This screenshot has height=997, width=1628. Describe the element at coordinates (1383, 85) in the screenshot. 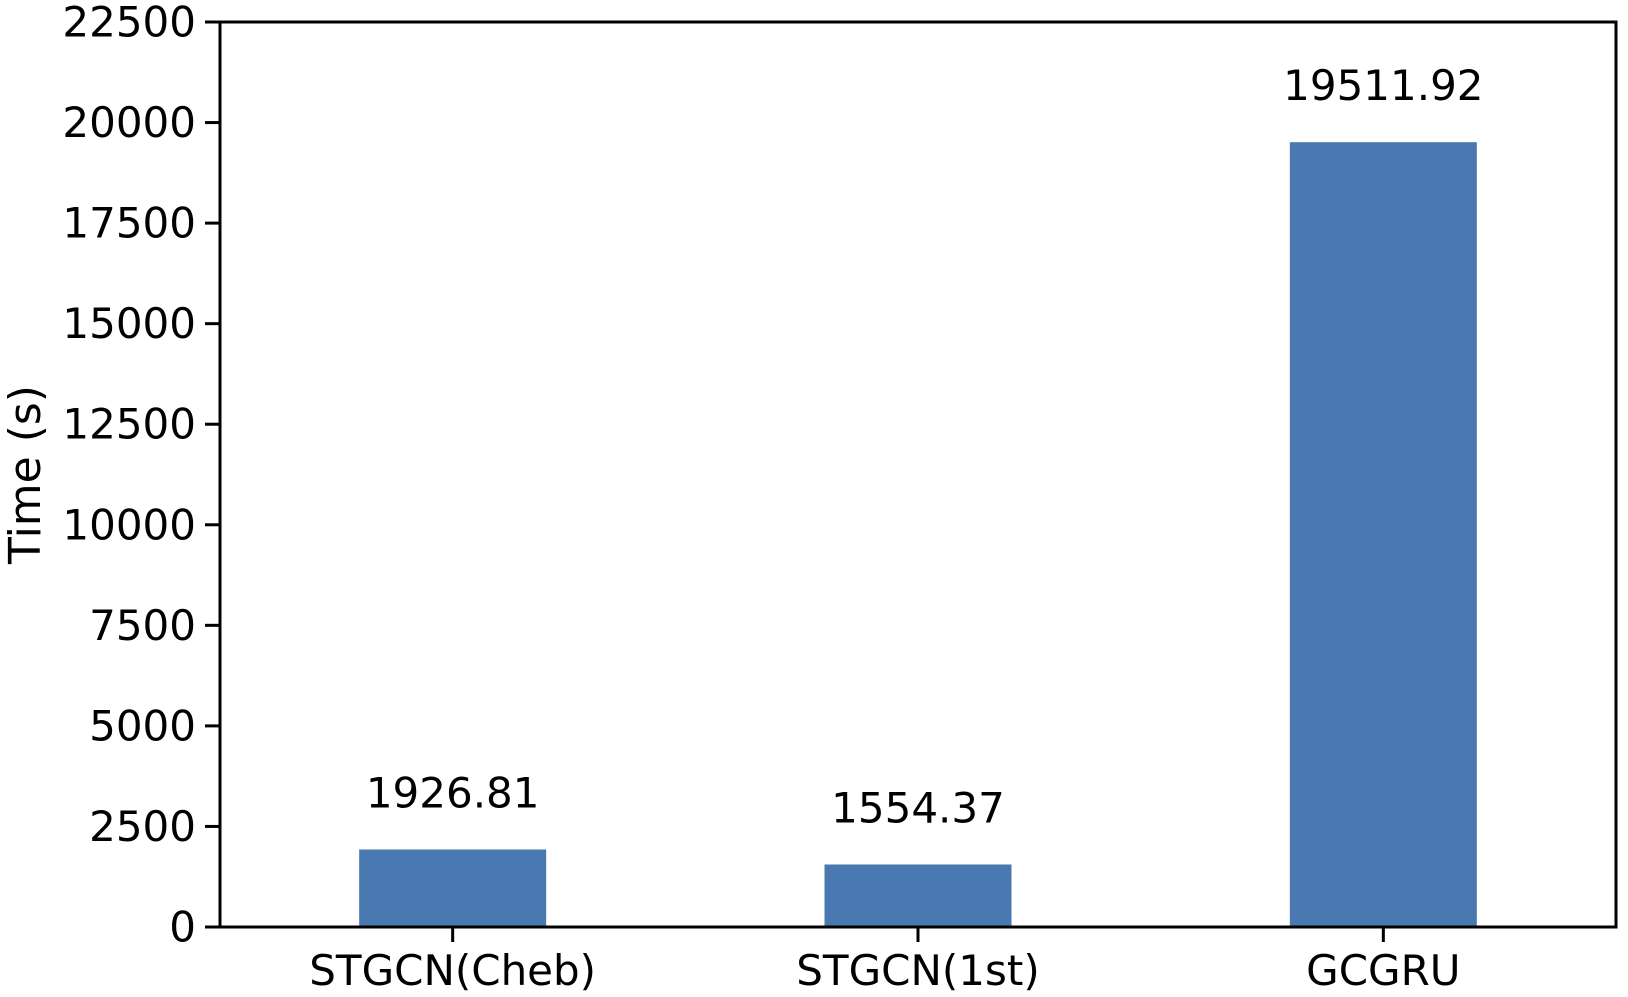

I see `bar-value-label: 19511.92` at that location.